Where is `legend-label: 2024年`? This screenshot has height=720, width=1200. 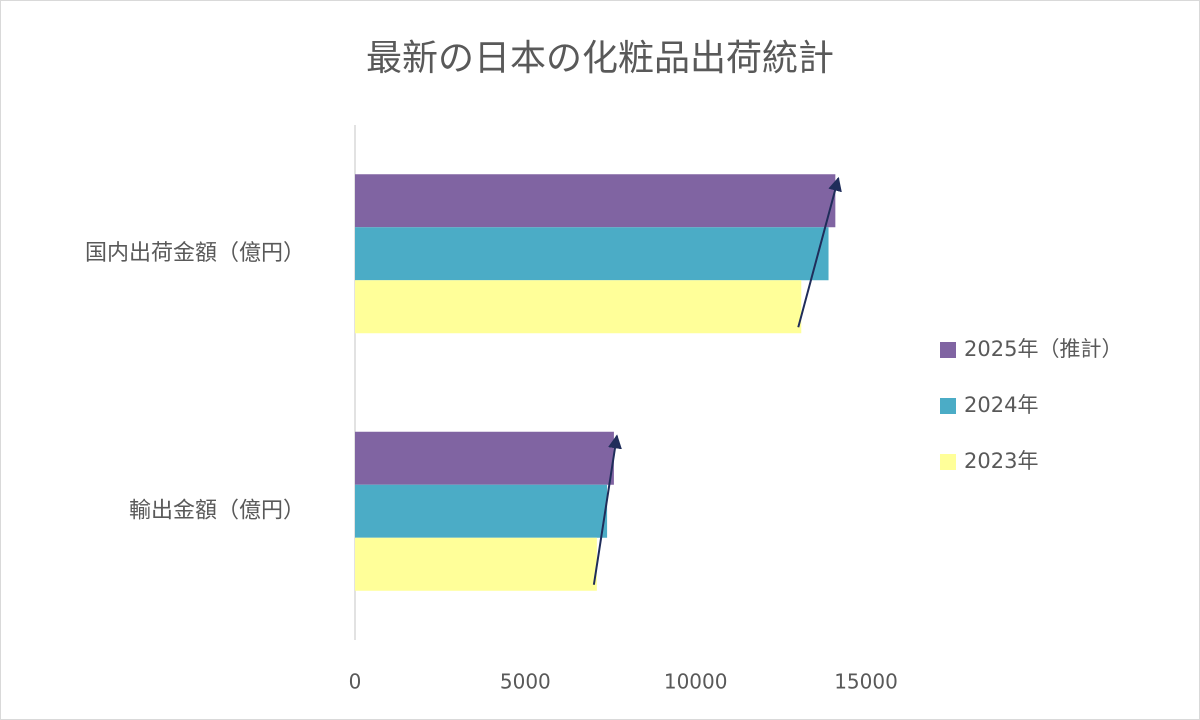
legend-label: 2024年 is located at coordinates (1001, 405).